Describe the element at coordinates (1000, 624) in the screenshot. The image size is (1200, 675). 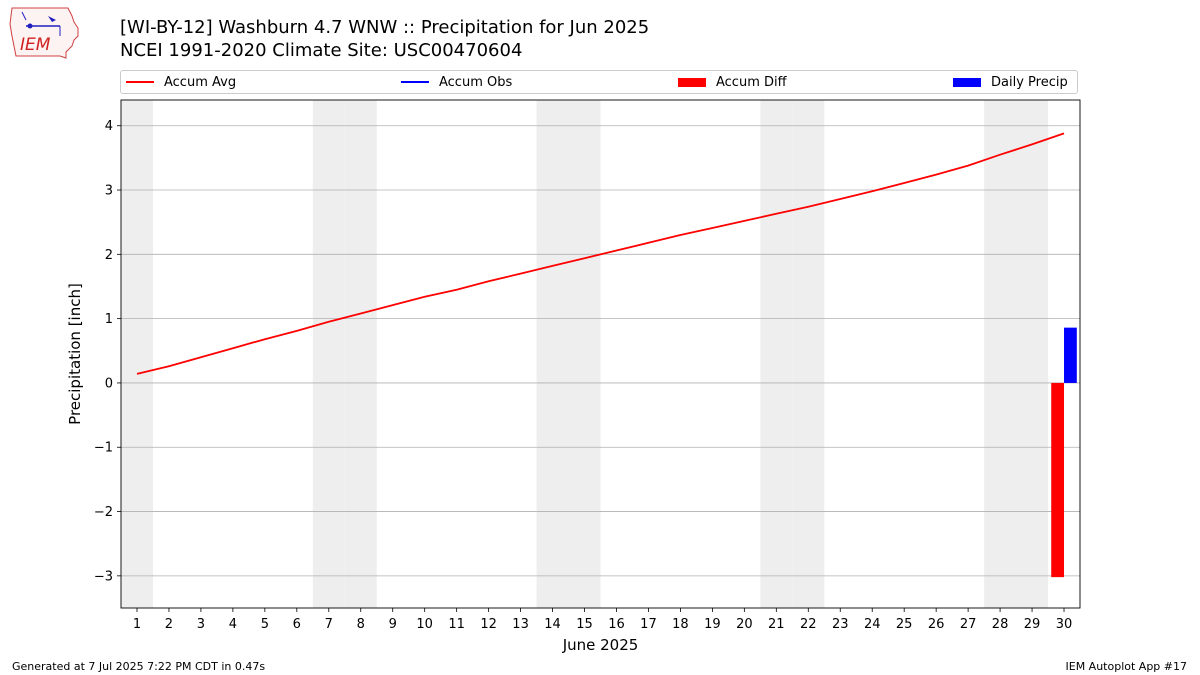
I see `xtick-label: 28` at that location.